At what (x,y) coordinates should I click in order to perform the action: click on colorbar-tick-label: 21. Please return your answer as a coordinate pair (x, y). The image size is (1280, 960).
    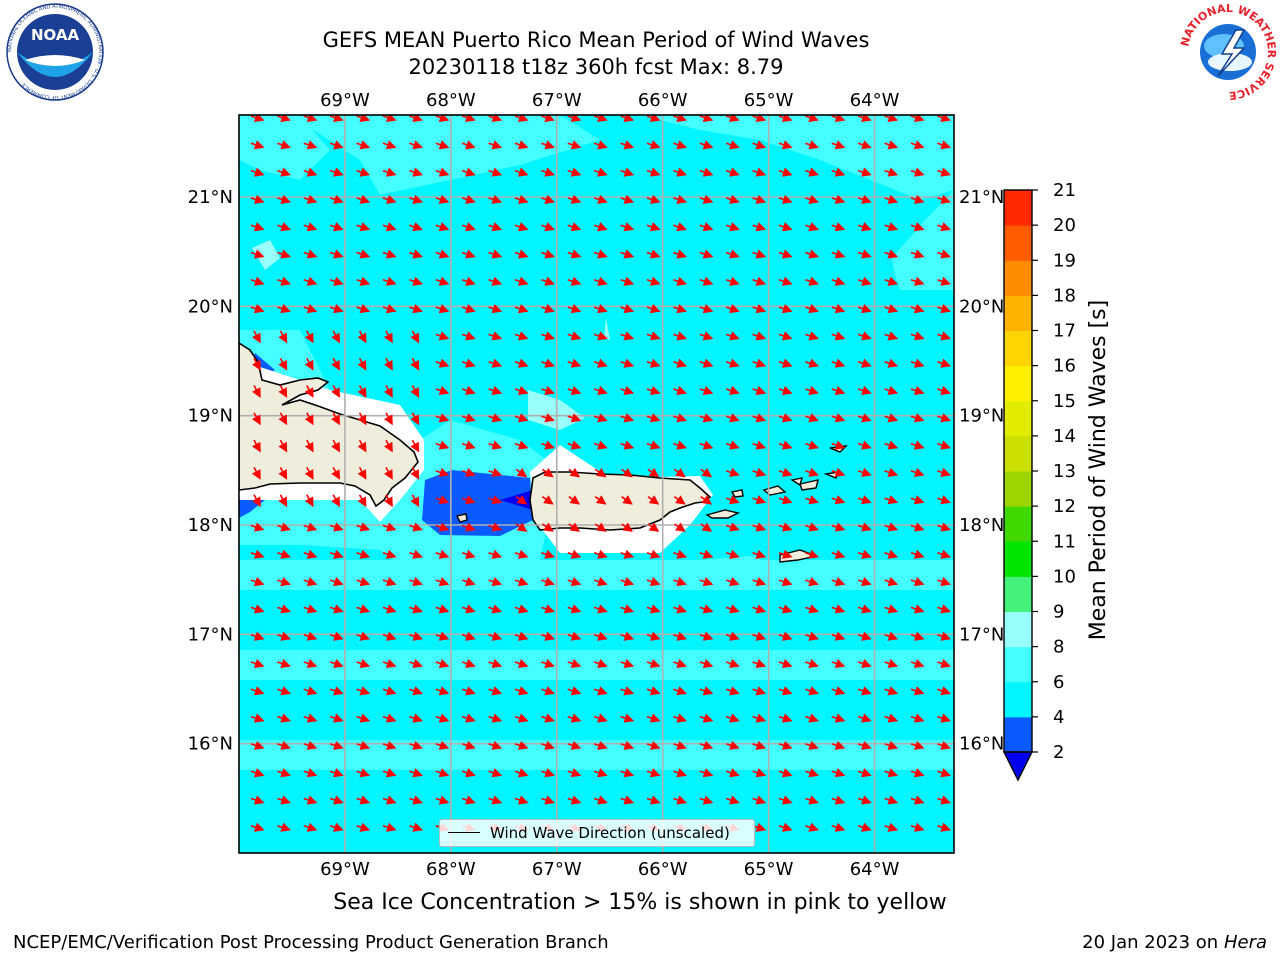
    Looking at the image, I should click on (1064, 190).